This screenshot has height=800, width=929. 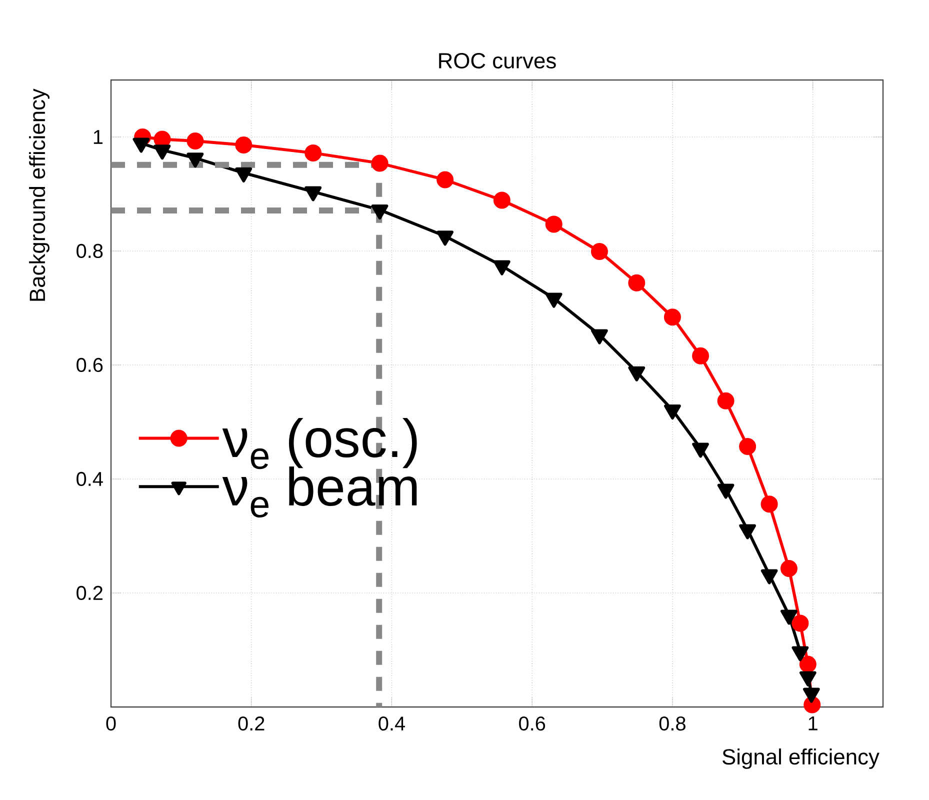 I want to click on x-tick-label: 0.2, so click(x=251, y=723).